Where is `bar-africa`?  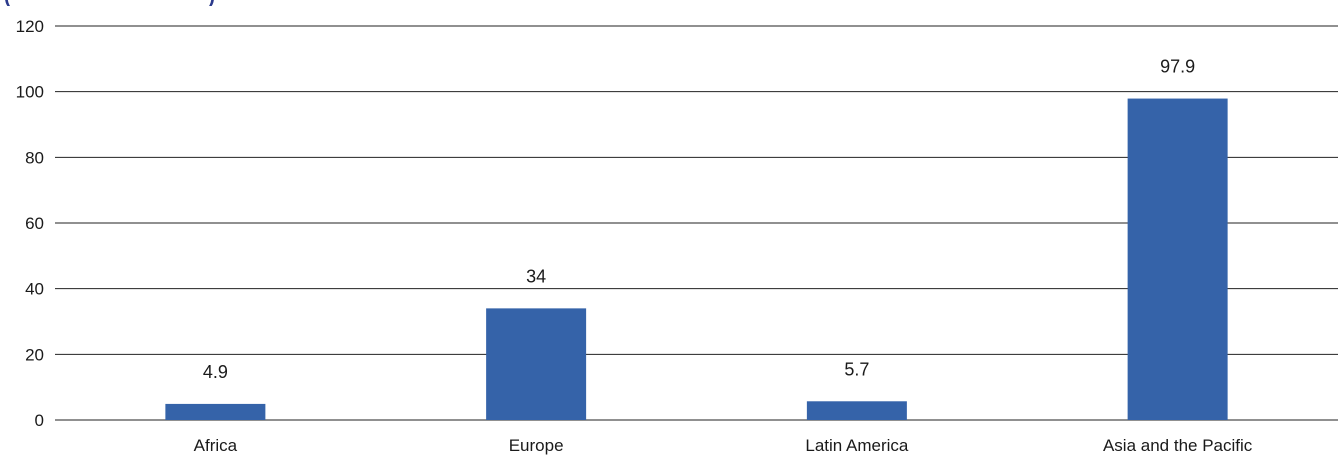
bar-africa is located at coordinates (215, 411).